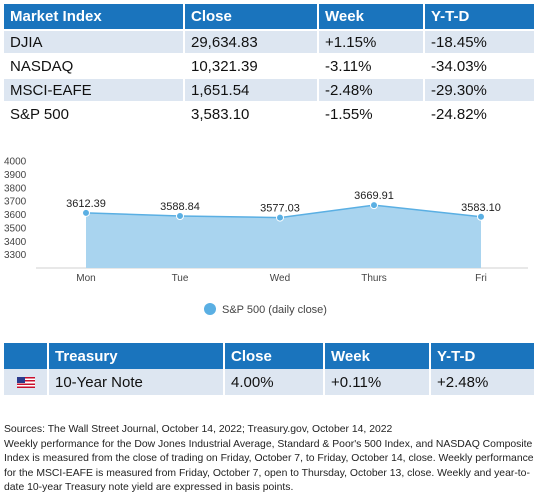 This screenshot has height=503, width=540. I want to click on index-name: DJIA, so click(94, 41).